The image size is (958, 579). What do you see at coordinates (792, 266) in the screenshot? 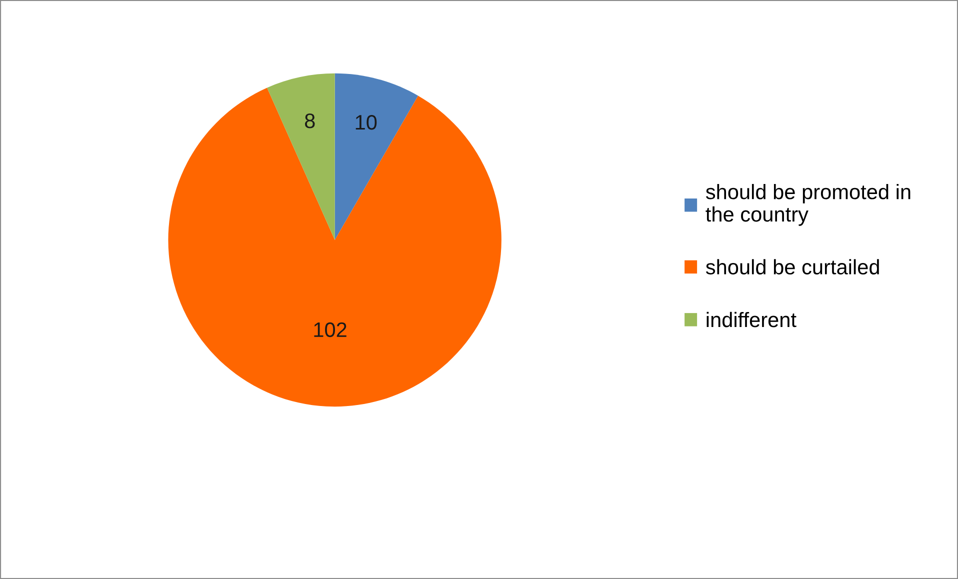
I see `legend-label: should be curtailed` at bounding box center [792, 266].